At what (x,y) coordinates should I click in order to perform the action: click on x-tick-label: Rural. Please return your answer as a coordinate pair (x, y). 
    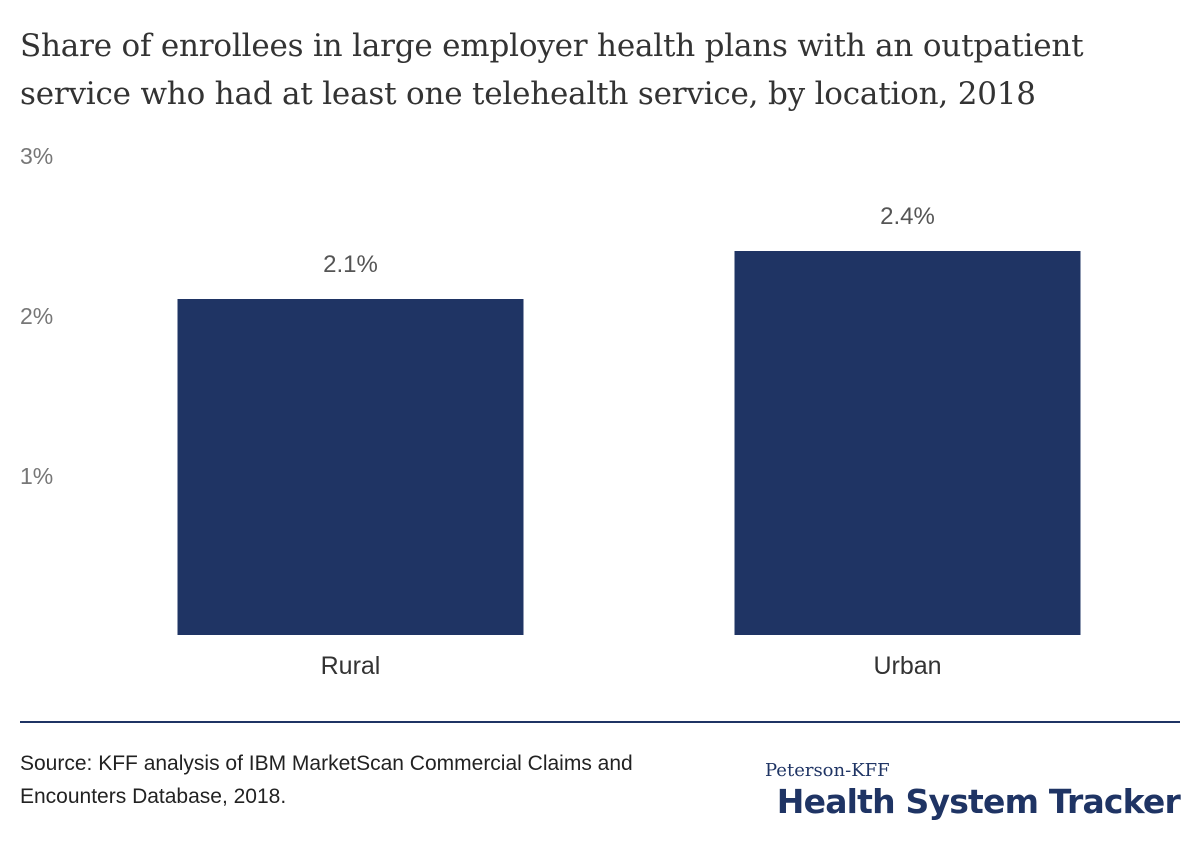
    Looking at the image, I should click on (351, 666).